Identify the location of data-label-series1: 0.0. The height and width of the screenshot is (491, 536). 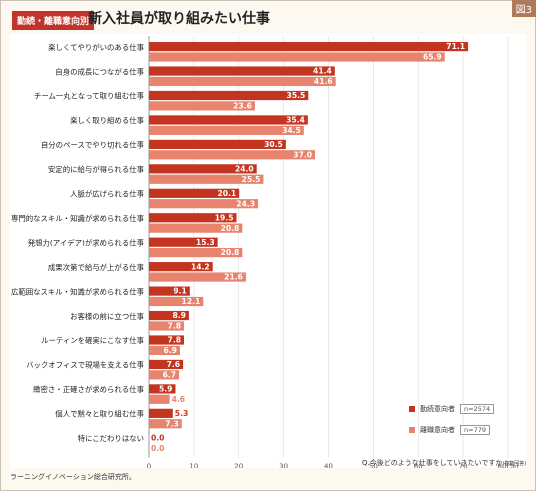
(157, 437).